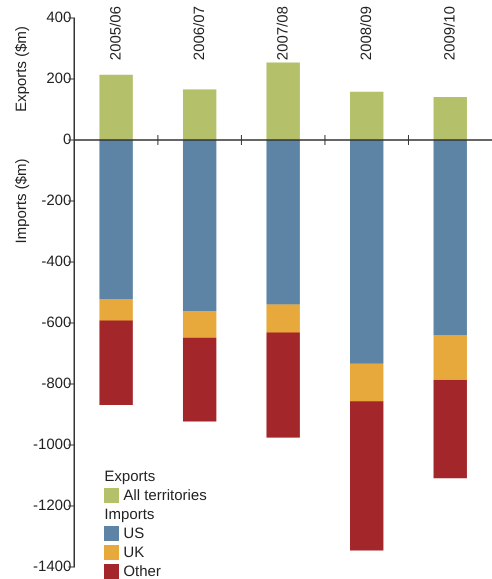 The height and width of the screenshot is (579, 492). I want to click on legend-label: UK, so click(133, 552).